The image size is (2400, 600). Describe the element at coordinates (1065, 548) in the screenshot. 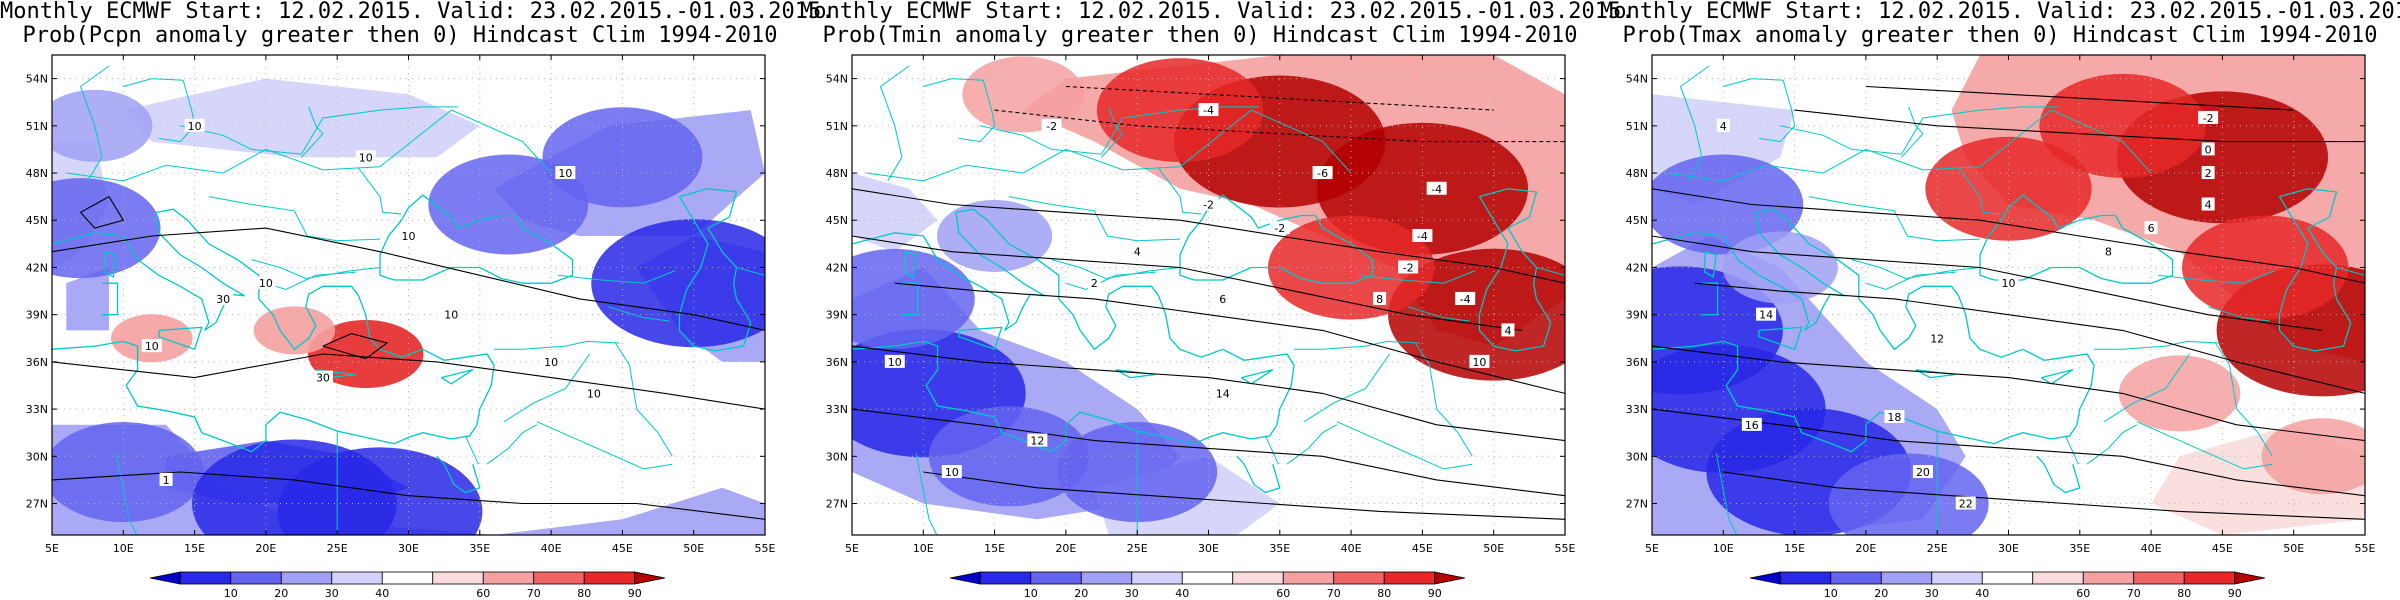

I see `x-tick-label: 20E` at that location.